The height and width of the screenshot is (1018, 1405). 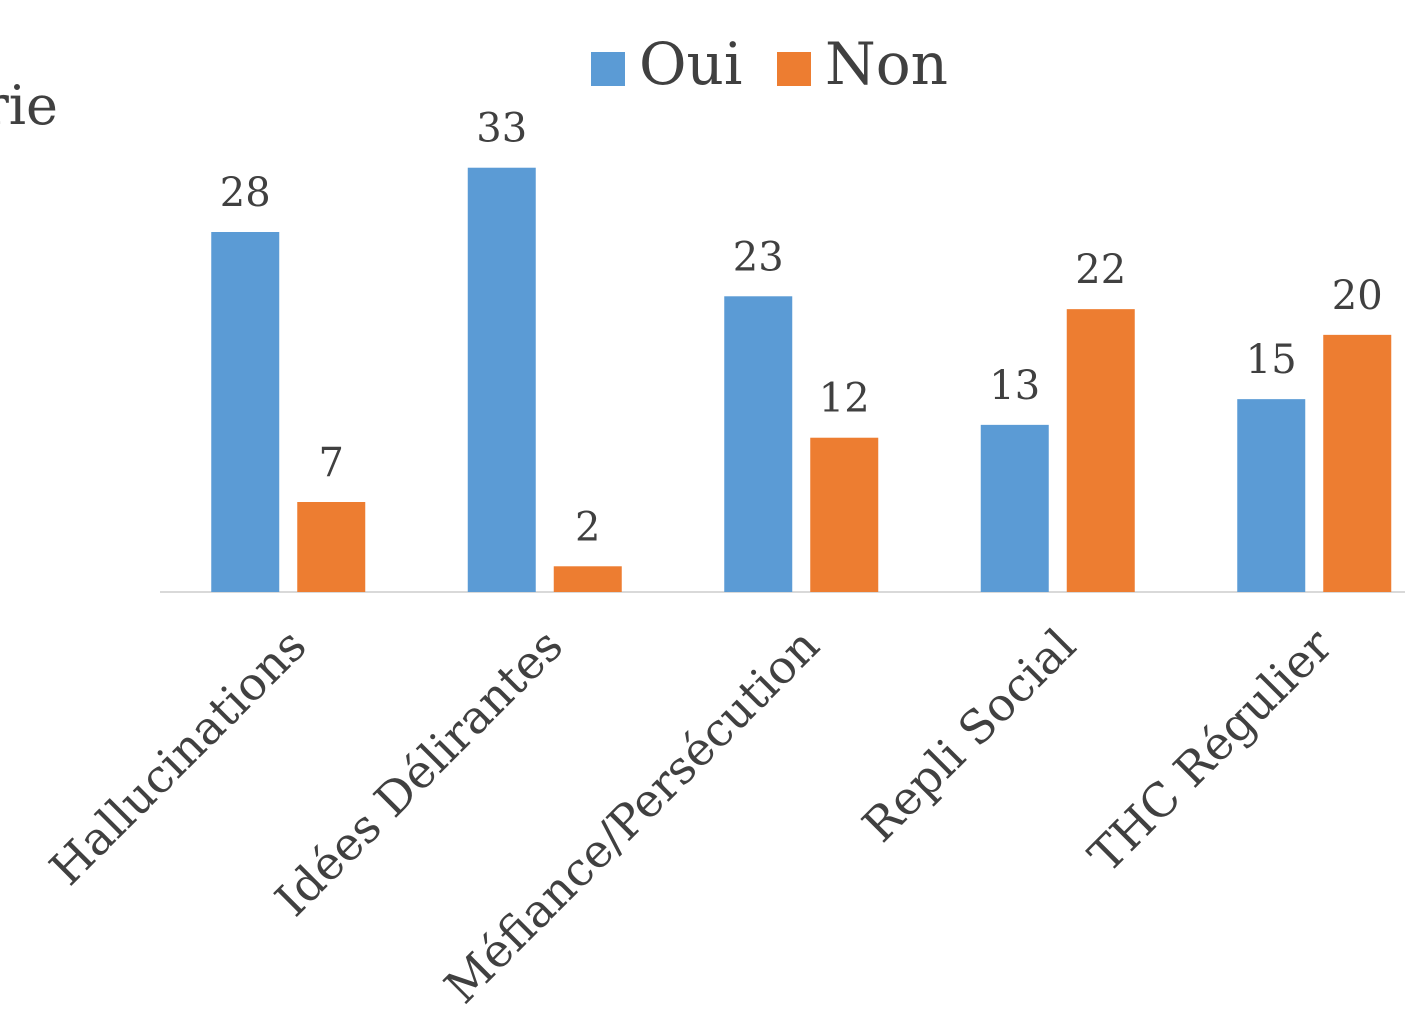 I want to click on x-tick-label: Idées Délirantes, so click(x=419, y=772).